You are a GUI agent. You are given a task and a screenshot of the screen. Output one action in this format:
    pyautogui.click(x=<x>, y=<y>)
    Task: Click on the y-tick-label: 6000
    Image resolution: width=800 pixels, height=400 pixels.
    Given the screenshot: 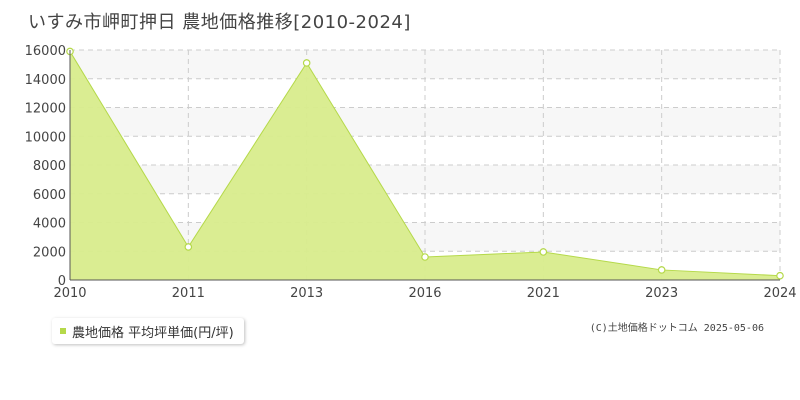 What is the action you would take?
    pyautogui.click(x=49, y=195)
    